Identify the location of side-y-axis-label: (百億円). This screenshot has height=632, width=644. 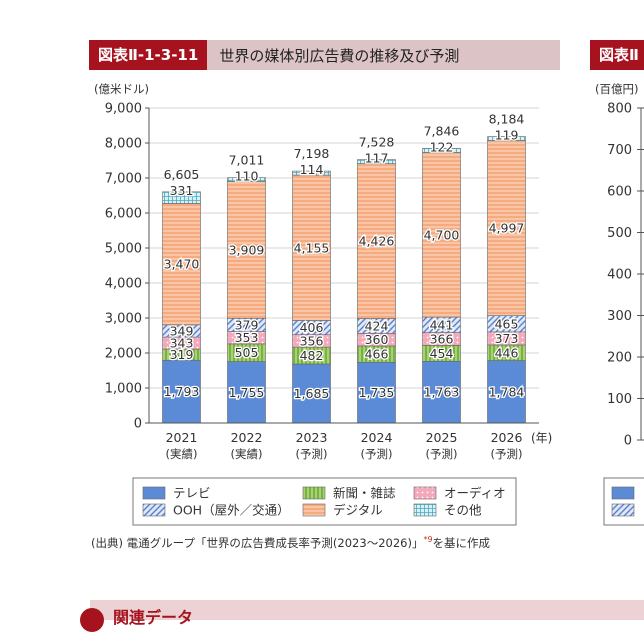
(616, 89).